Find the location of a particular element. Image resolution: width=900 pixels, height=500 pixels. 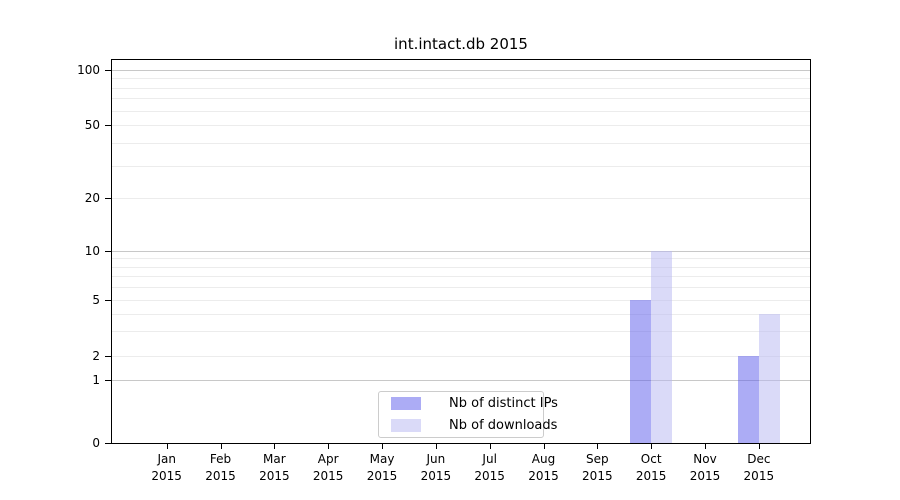

bar-downloads-dec is located at coordinates (769, 378).